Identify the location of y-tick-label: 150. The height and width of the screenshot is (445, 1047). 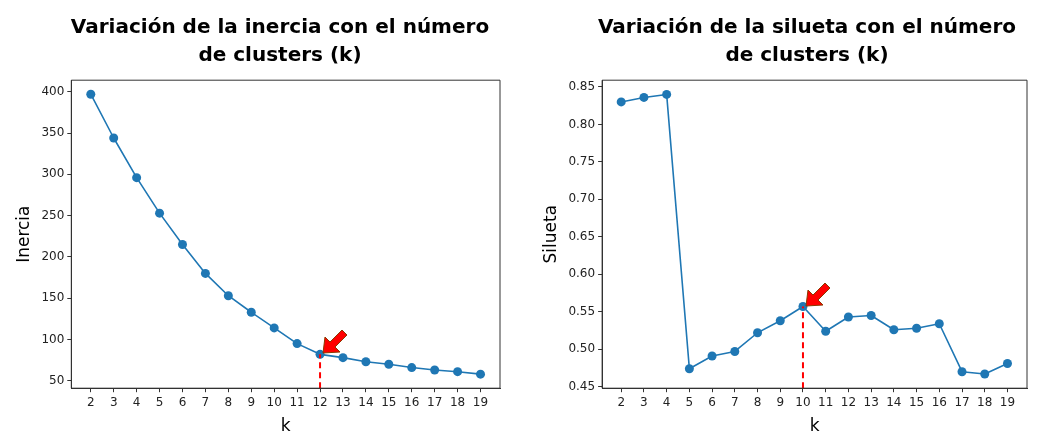
(53, 297).